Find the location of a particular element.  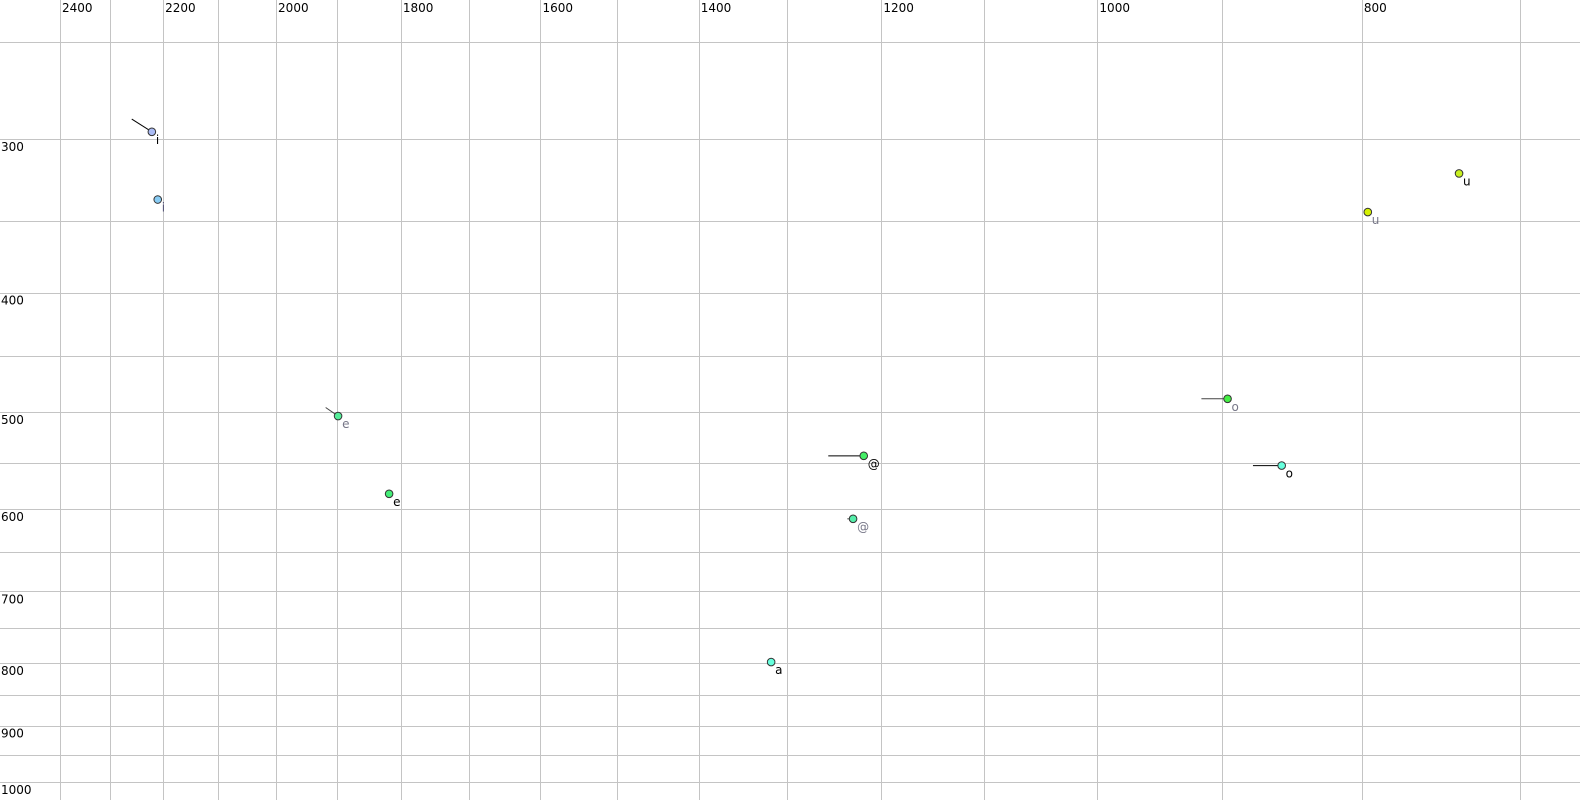

point-label: a is located at coordinates (778, 670).